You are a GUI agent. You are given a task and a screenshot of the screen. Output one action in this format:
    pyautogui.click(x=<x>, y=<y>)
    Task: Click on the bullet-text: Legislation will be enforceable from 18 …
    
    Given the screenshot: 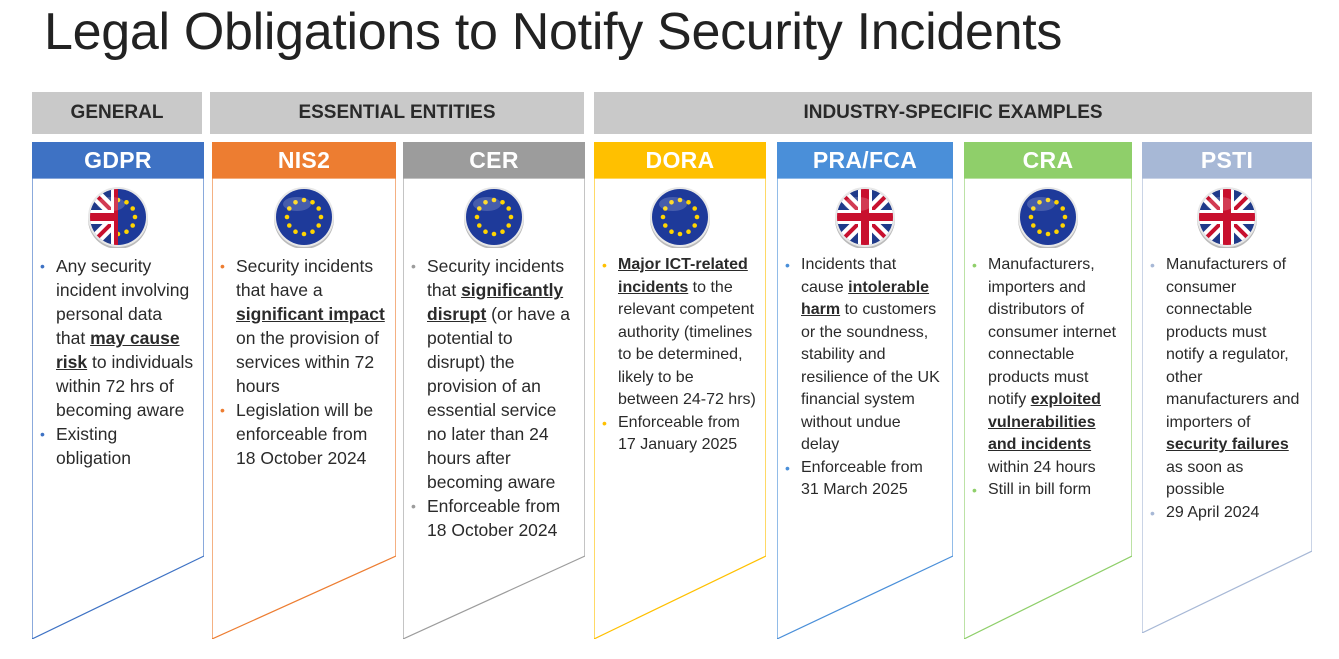 What is the action you would take?
    pyautogui.click(x=305, y=434)
    